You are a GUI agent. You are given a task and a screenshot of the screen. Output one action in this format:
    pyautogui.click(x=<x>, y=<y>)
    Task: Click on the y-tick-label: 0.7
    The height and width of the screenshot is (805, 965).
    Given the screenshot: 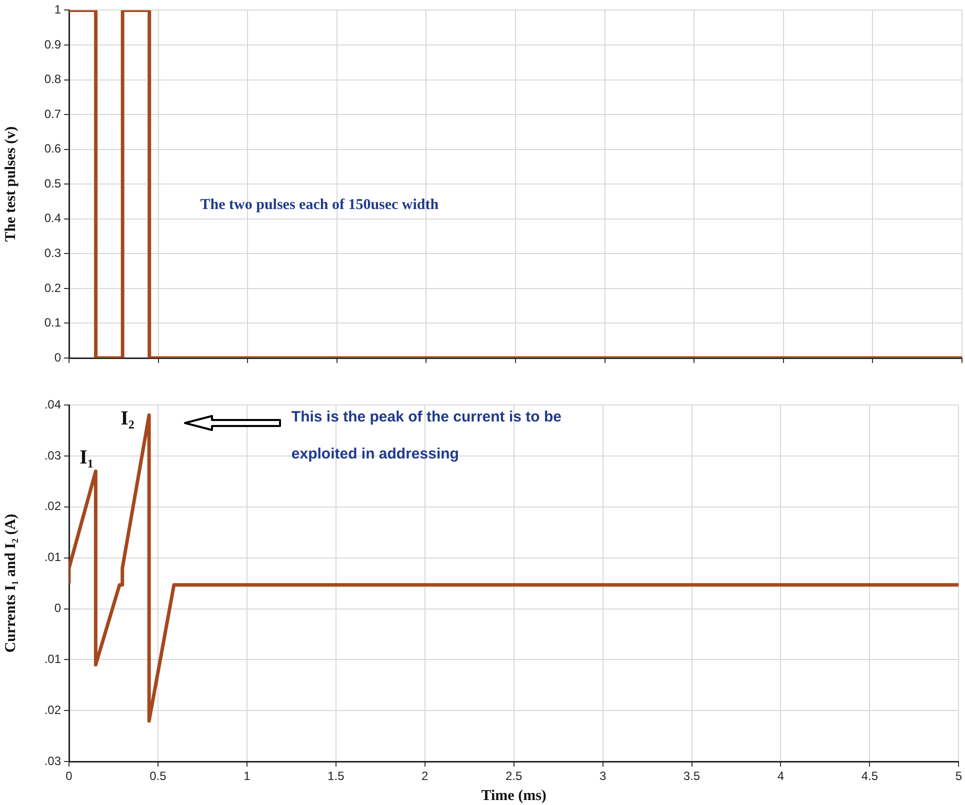 What is the action you would take?
    pyautogui.click(x=53, y=113)
    